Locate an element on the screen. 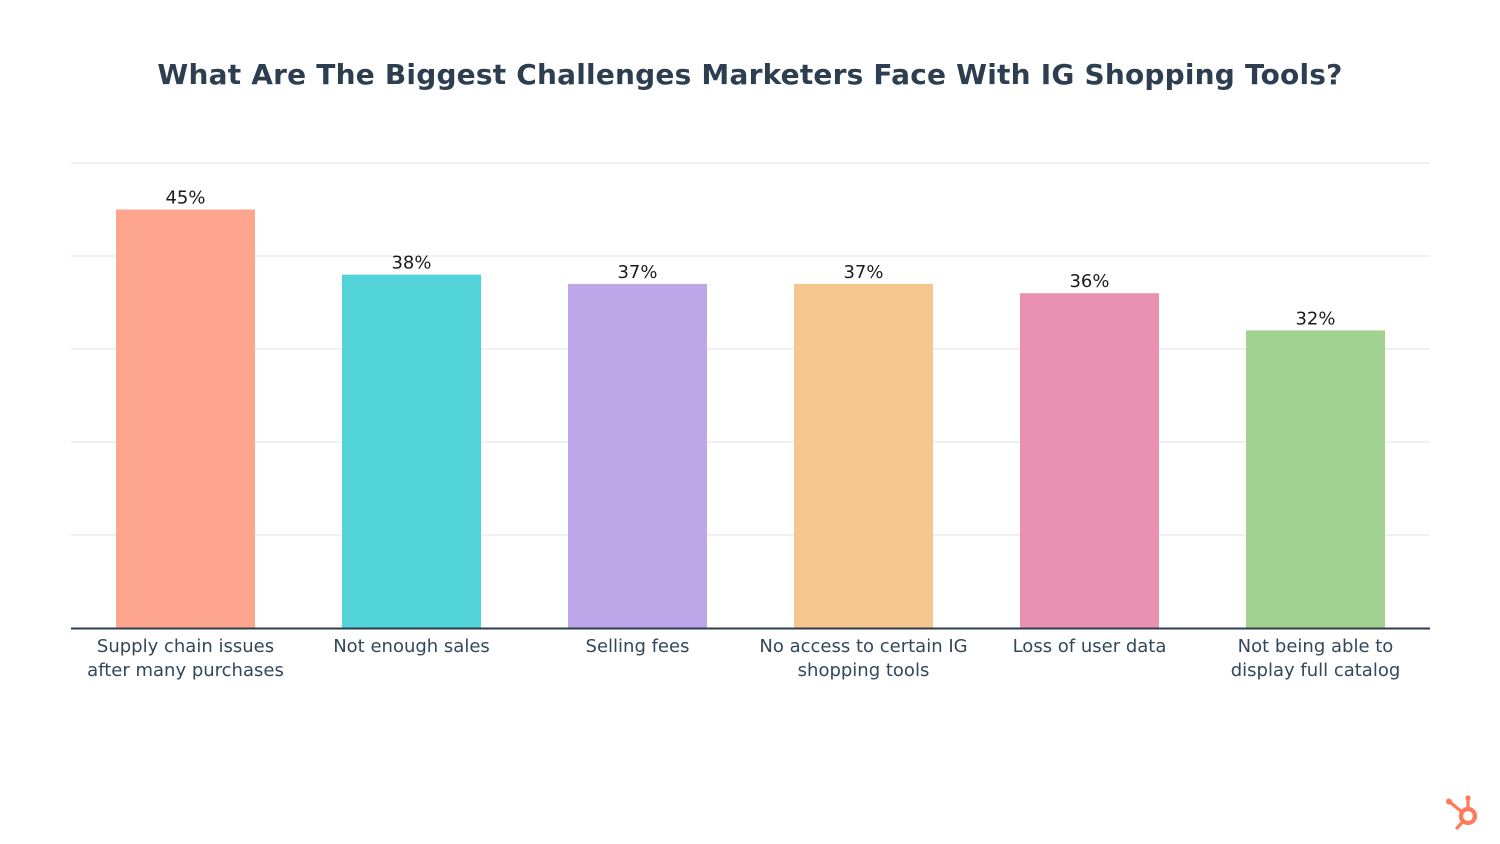  category-label-line: Not being able to is located at coordinates (1316, 646).